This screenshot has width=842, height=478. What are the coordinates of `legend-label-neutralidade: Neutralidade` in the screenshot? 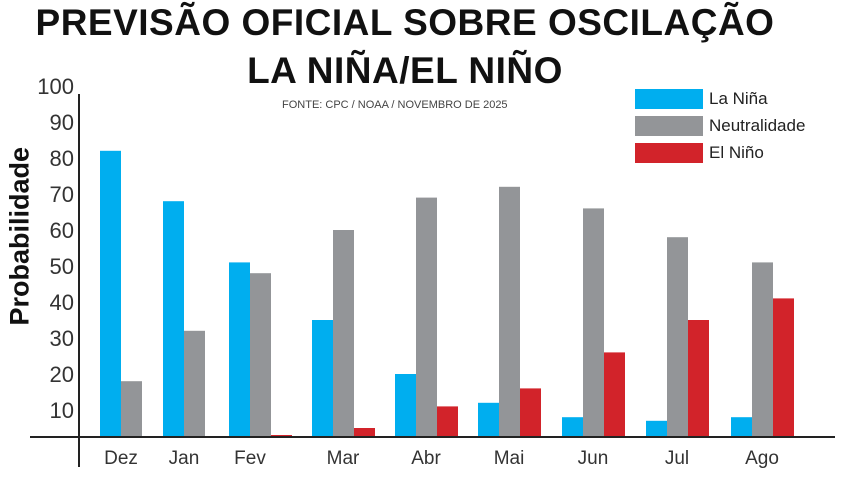 It's located at (757, 125).